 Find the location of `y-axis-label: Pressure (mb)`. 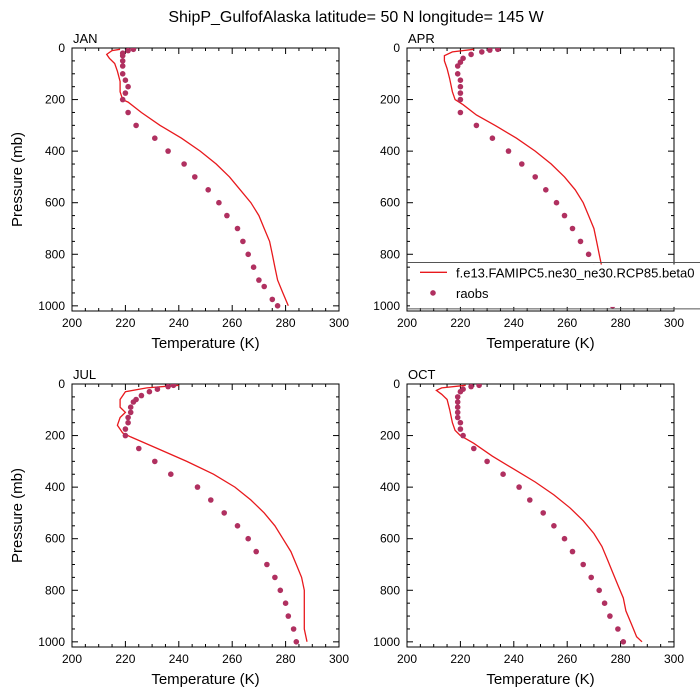

y-axis-label: Pressure (mb) is located at coordinates (17, 515).